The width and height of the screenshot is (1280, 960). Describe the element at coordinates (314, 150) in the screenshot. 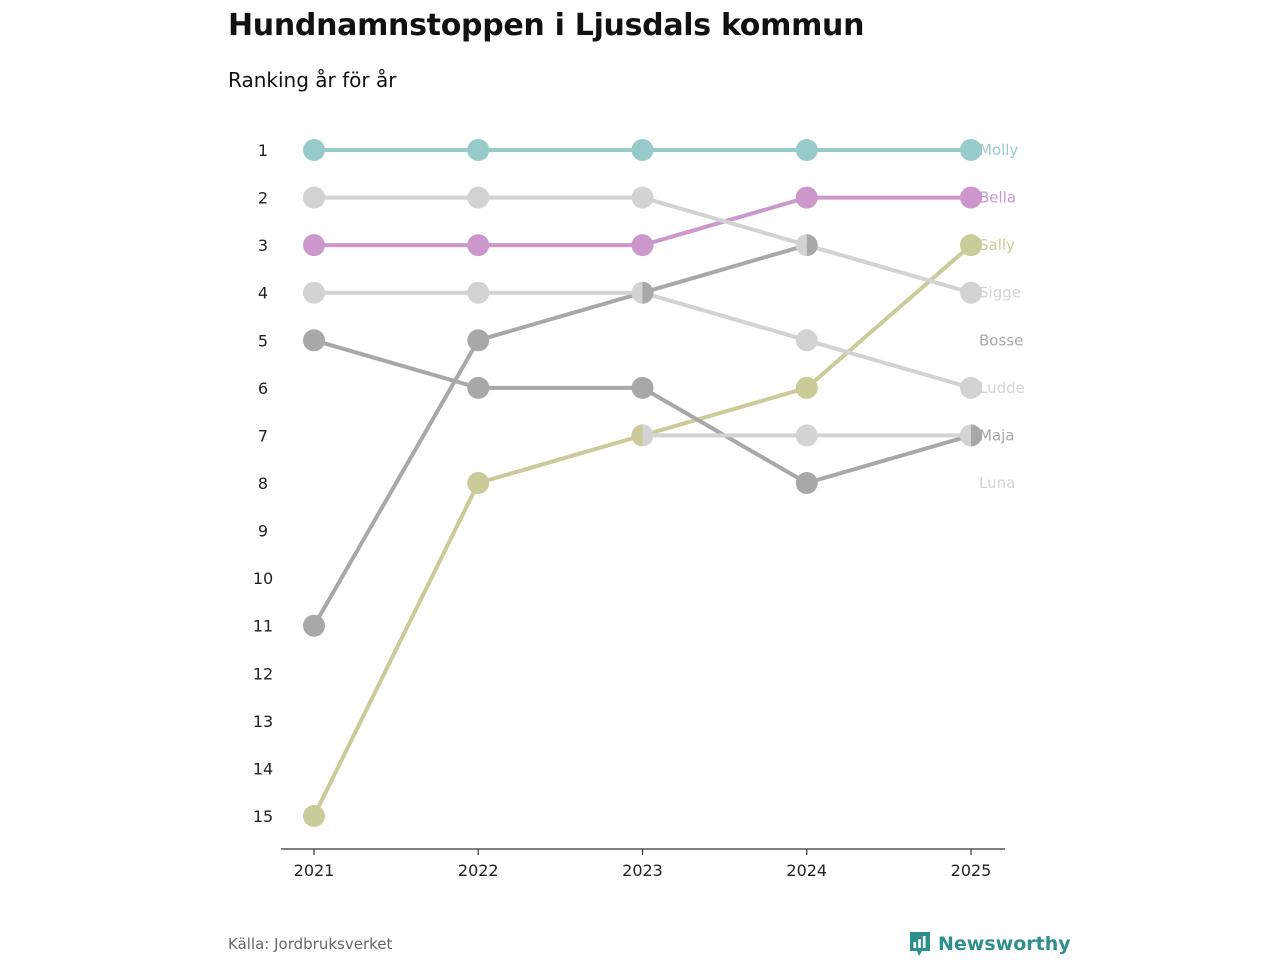

I see `point-molly-2021` at that location.